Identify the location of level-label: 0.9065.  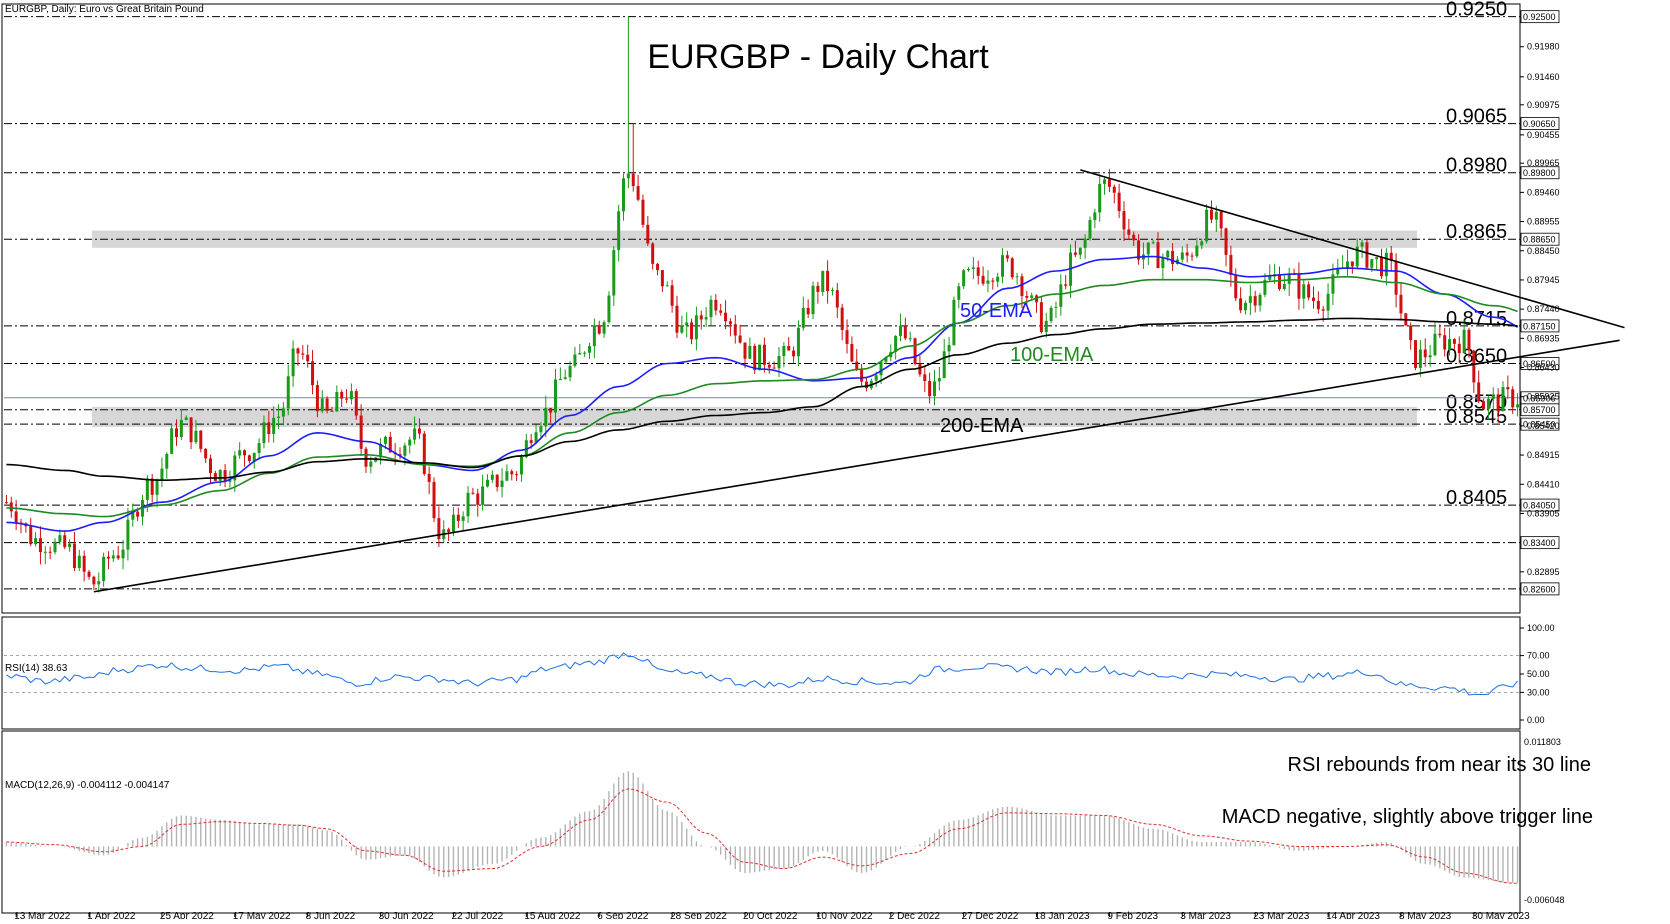
(1476, 117).